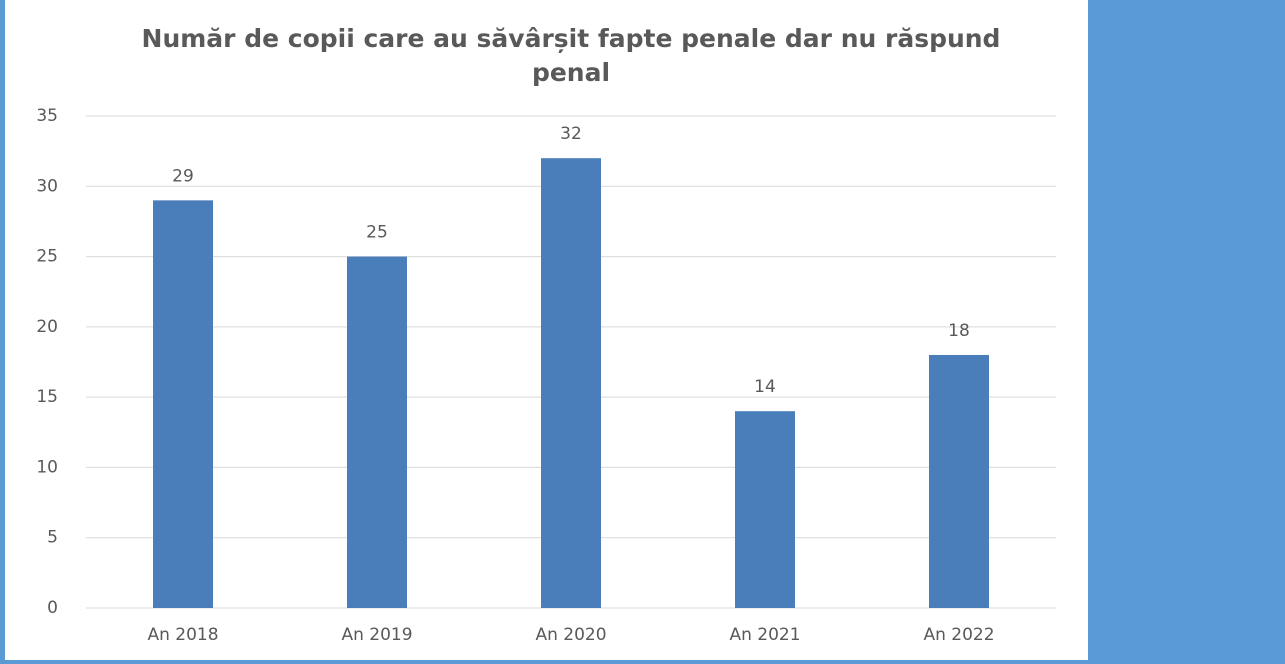  Describe the element at coordinates (570, 635) in the screenshot. I see `x-tick-label: An 2020` at that location.